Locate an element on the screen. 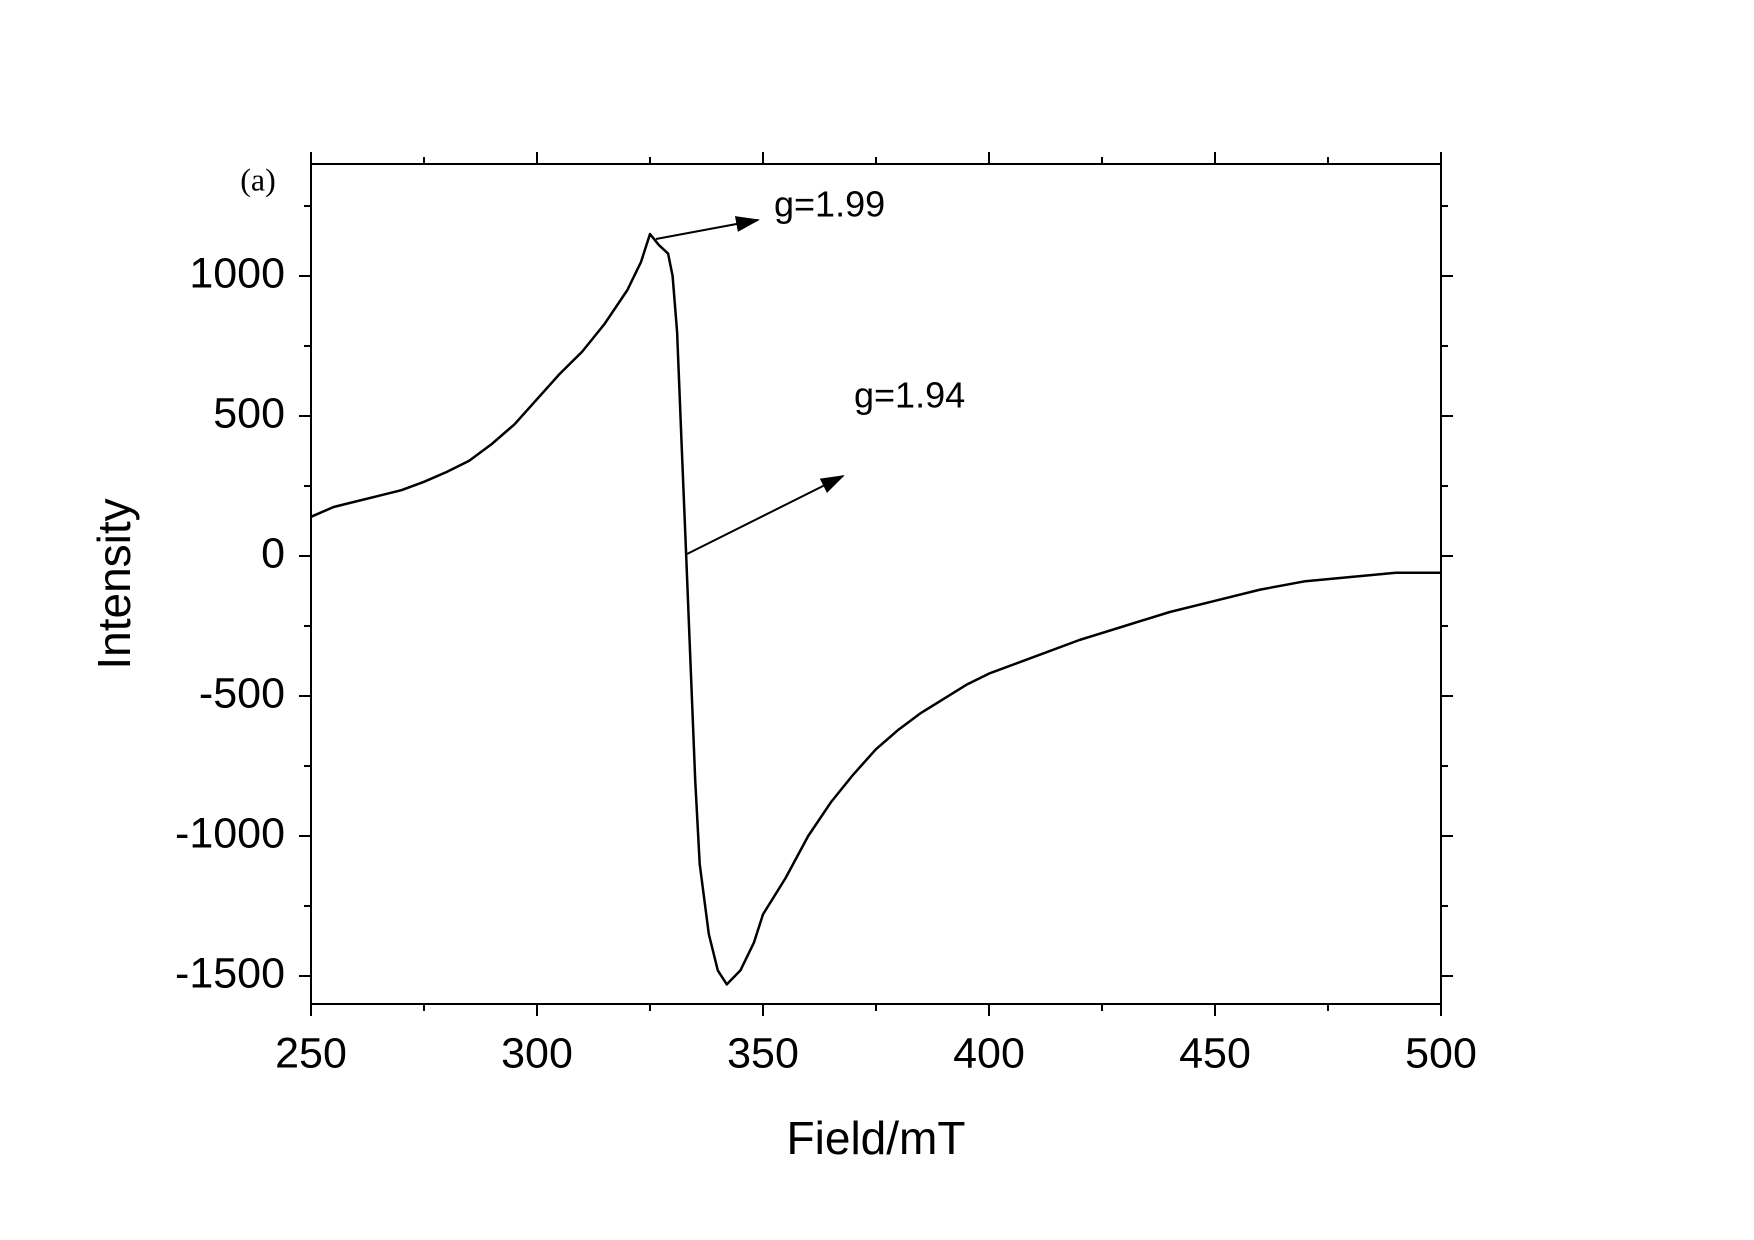 The height and width of the screenshot is (1240, 1754). x-tick-label: 350 is located at coordinates (763, 1053).